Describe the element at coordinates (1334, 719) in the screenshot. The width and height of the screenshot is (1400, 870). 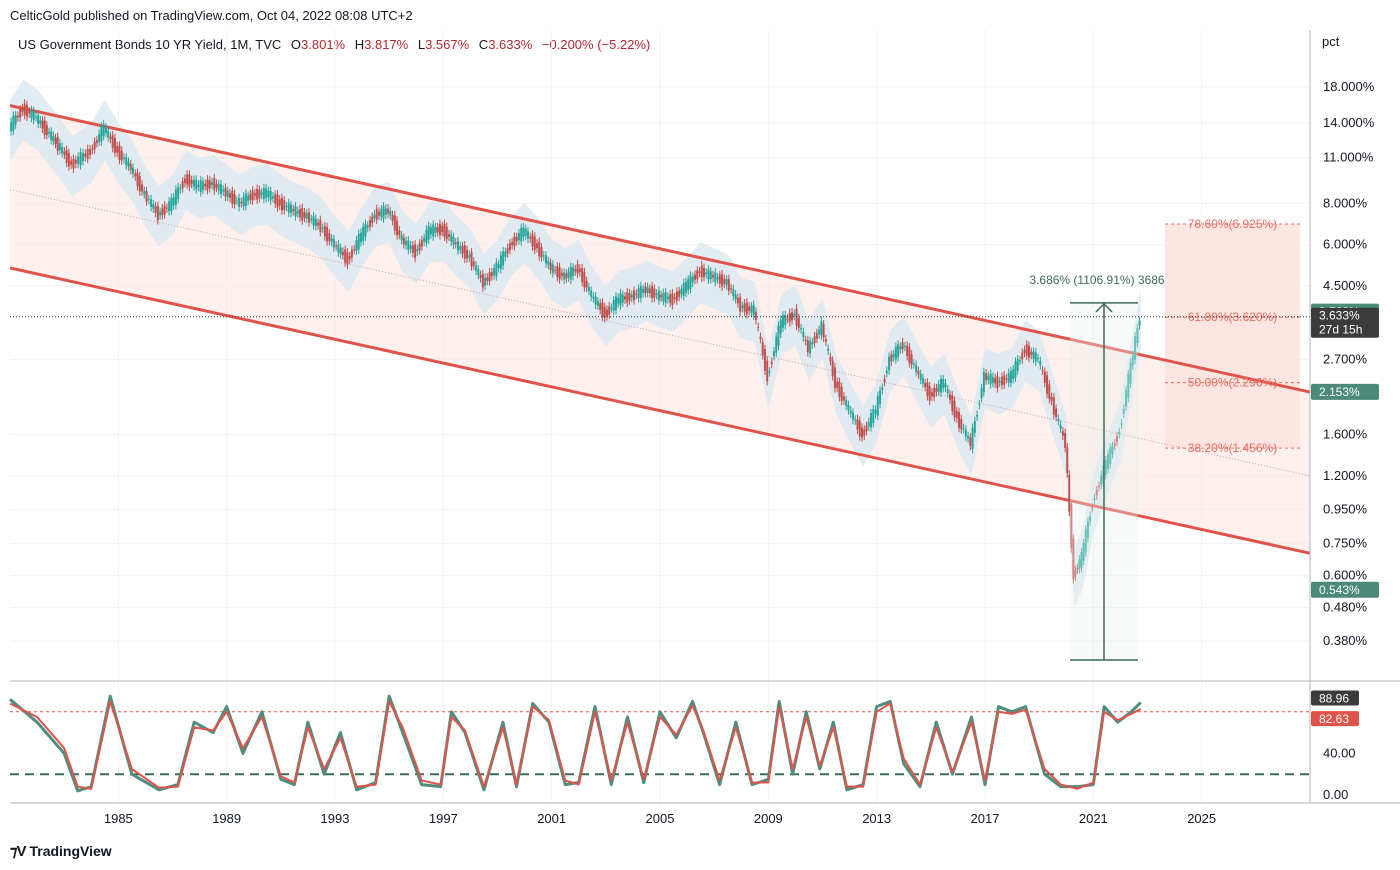
I see `oscillator-value-label: 82.63` at that location.